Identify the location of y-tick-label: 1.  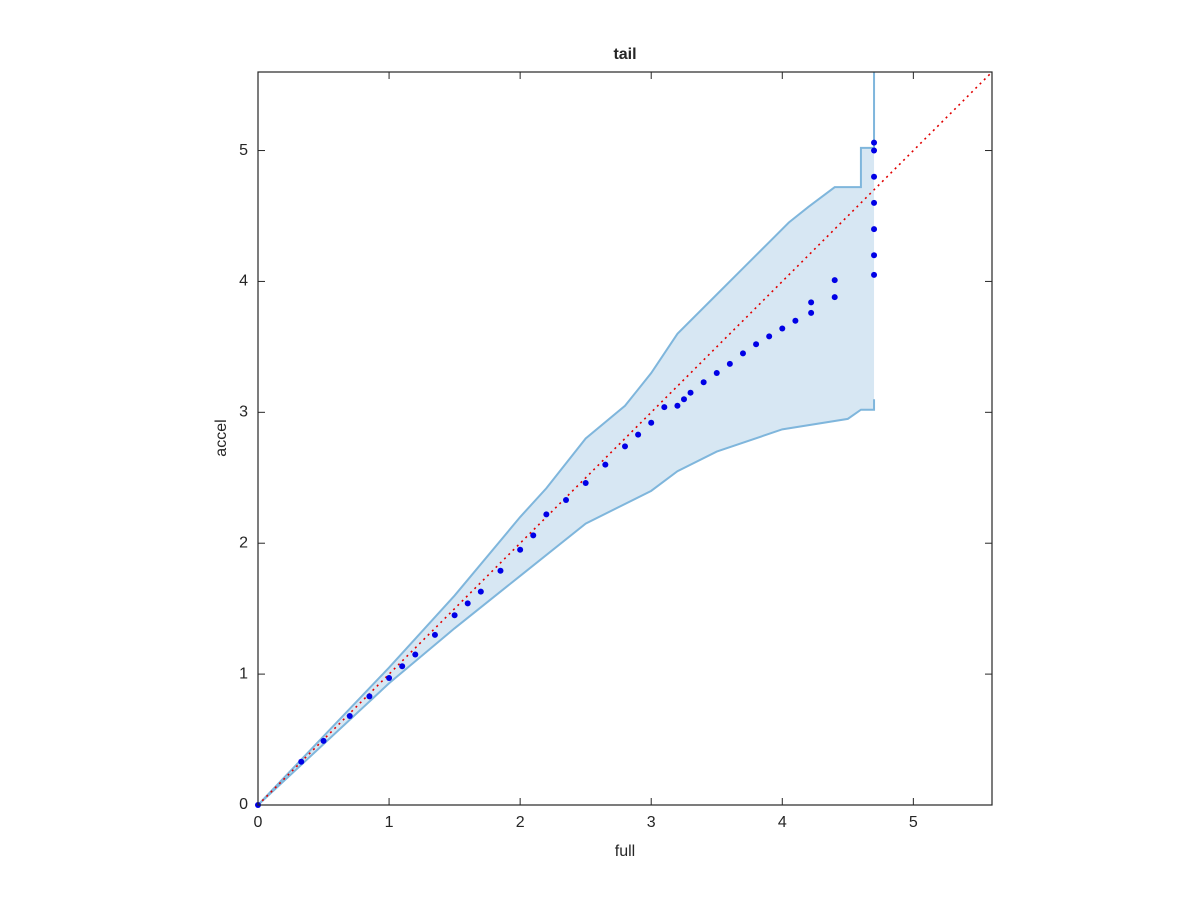
(243, 673).